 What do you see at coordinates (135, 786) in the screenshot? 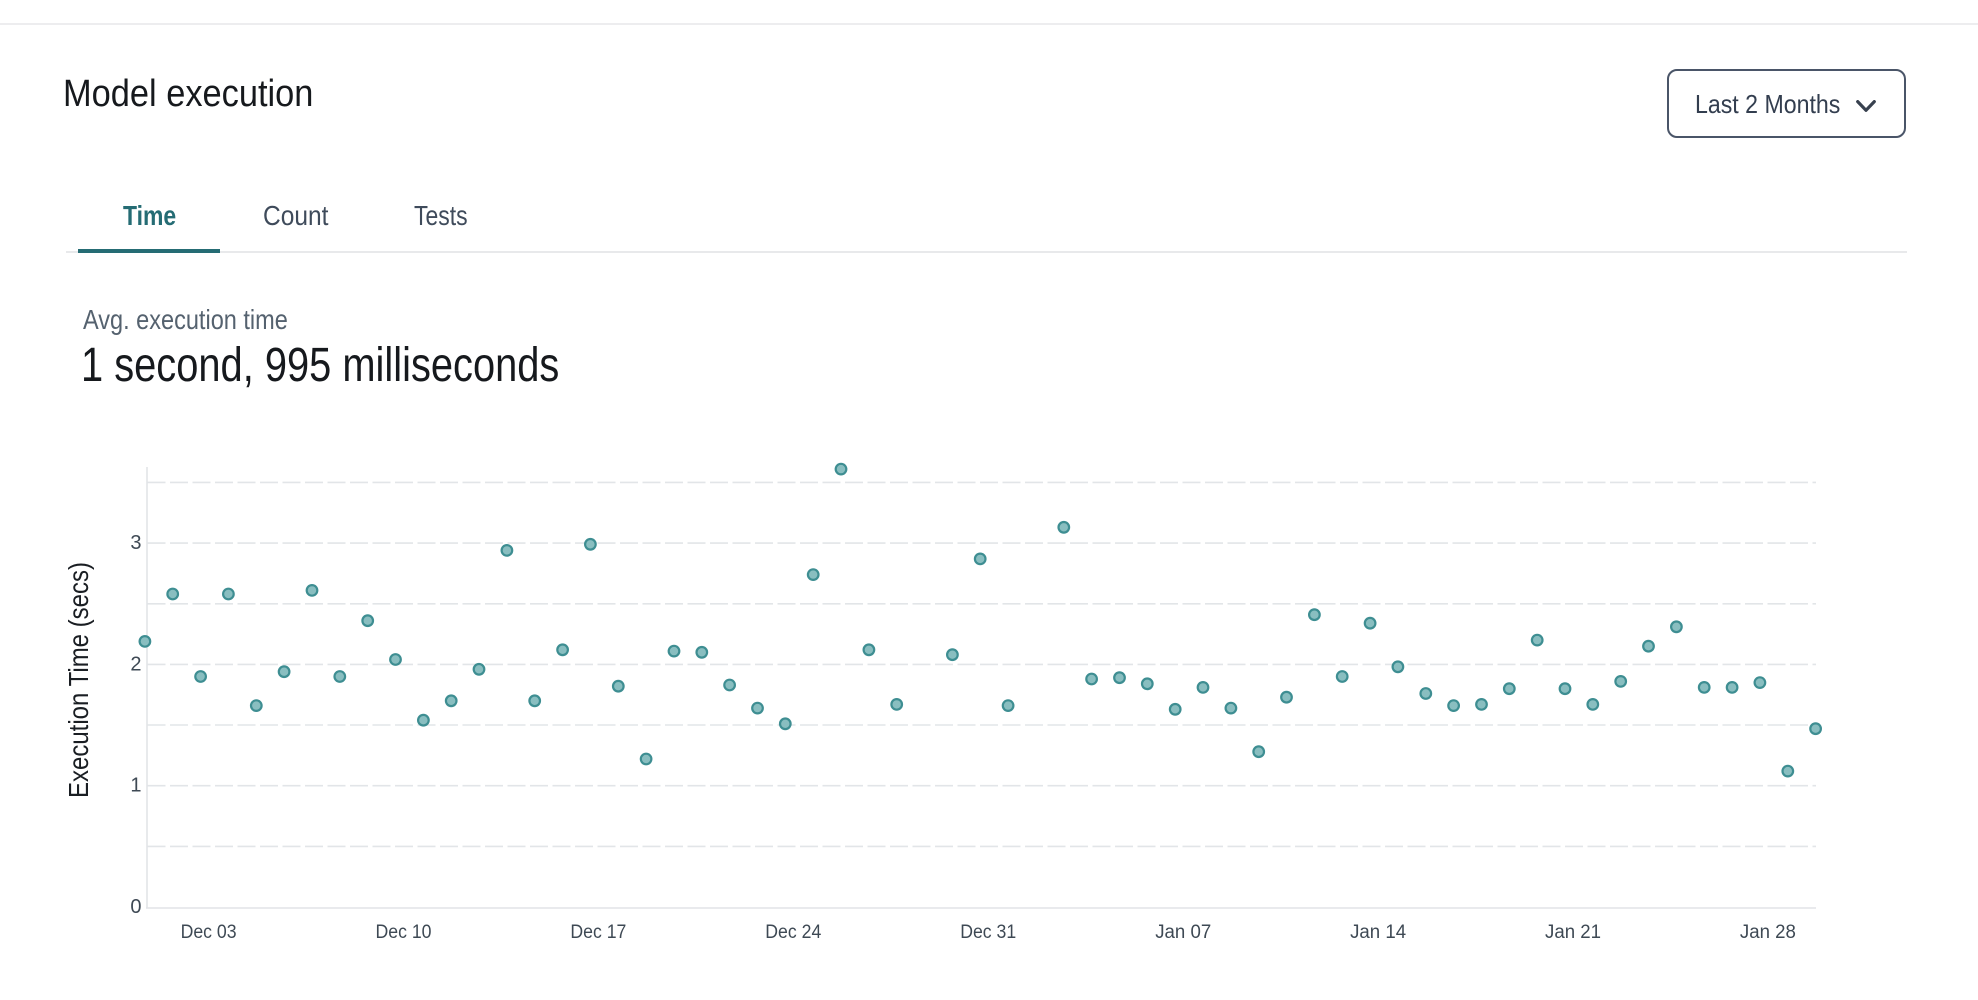
I see `svg-text: 1` at bounding box center [135, 786].